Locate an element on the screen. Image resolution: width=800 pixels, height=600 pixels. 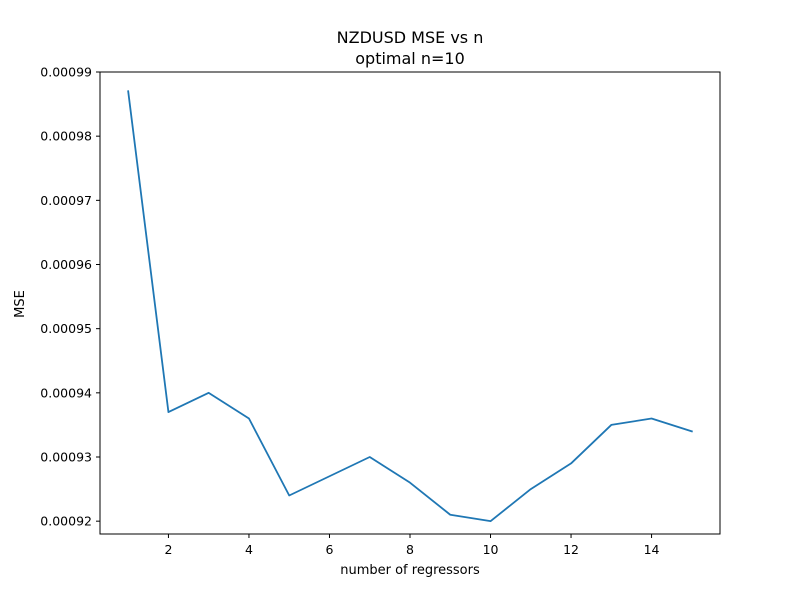
y-tick-label: 0.00092 is located at coordinates (66, 521).